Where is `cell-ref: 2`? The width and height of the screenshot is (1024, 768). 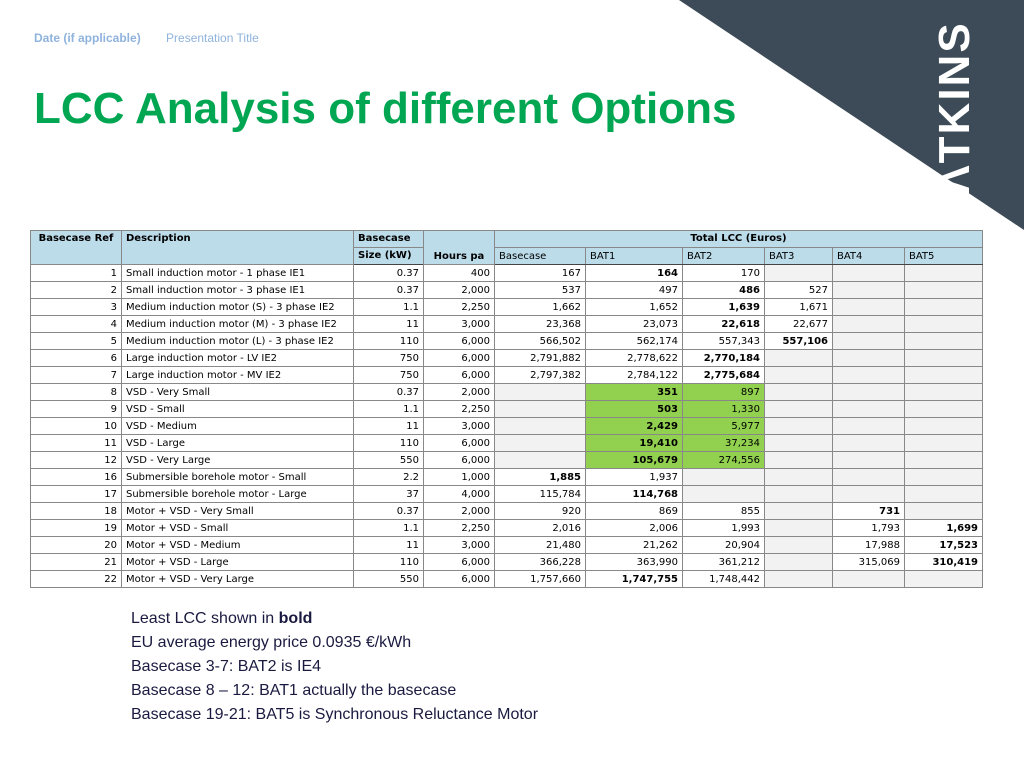
cell-ref: 2 is located at coordinates (76, 290).